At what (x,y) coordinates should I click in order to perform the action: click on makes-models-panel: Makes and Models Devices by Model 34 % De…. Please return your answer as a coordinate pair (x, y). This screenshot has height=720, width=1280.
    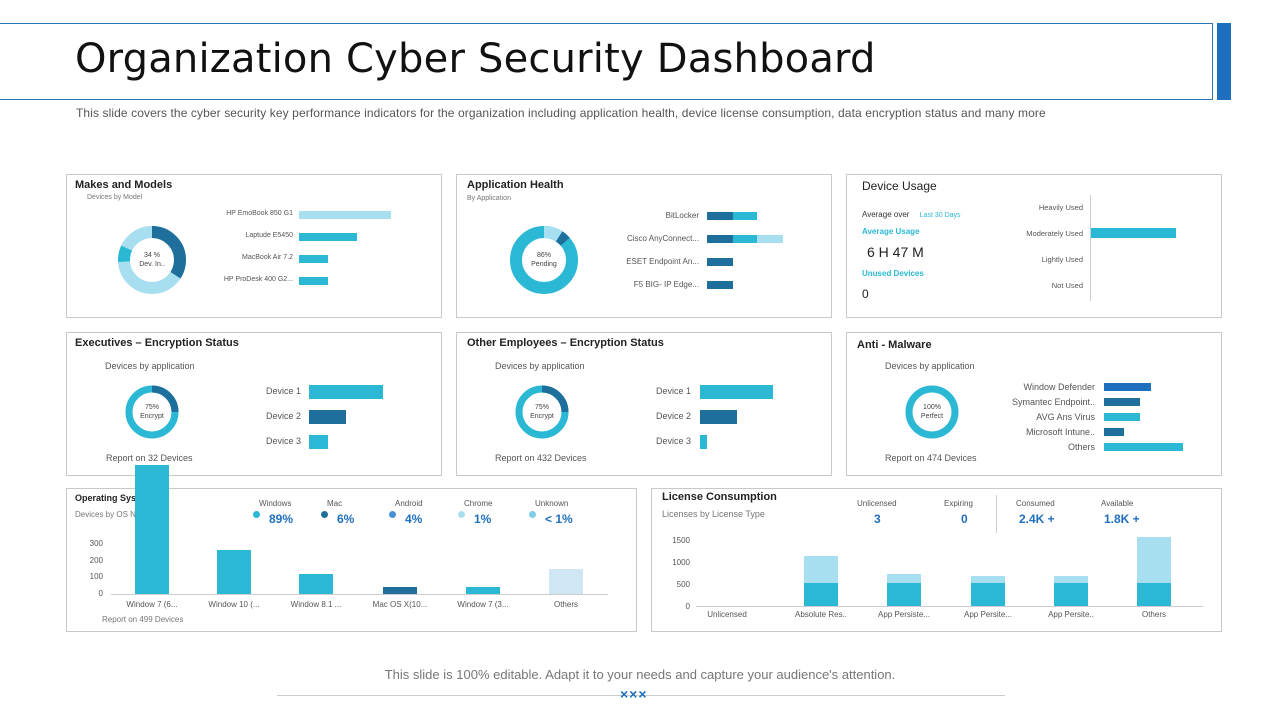
    Looking at the image, I should click on (254, 246).